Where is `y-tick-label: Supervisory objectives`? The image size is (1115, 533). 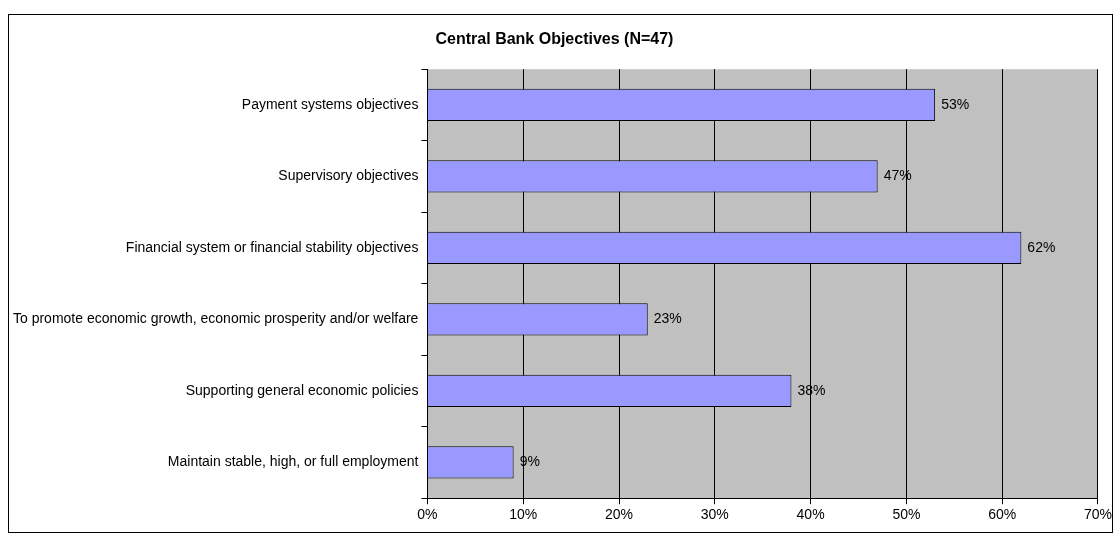
y-tick-label: Supervisory objectives is located at coordinates (348, 175).